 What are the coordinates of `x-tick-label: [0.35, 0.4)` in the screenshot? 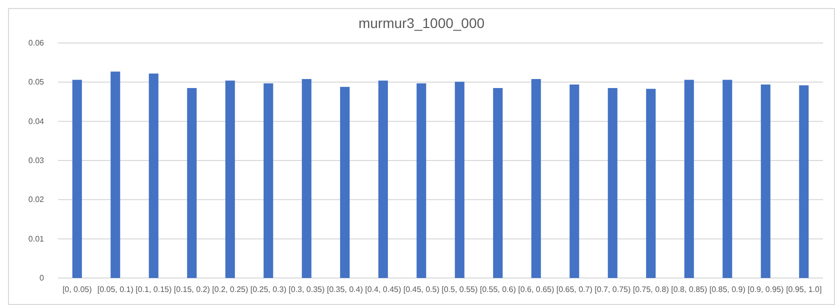 It's located at (345, 289).